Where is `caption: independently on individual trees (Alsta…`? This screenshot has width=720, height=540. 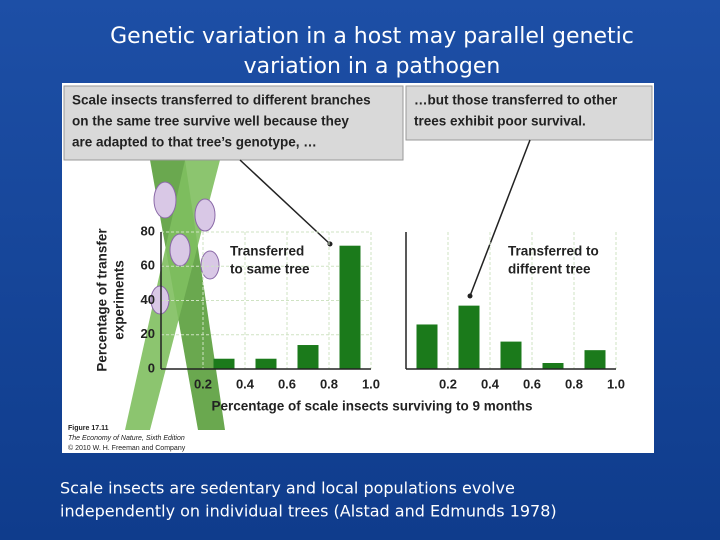
caption: independently on individual trees (Alsta… is located at coordinates (308, 511).